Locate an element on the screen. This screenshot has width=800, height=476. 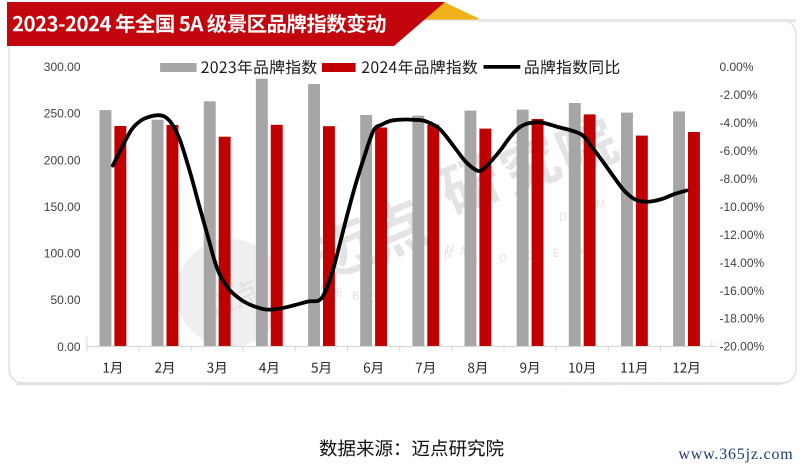
svg-text: -8.00% is located at coordinates (739, 179).